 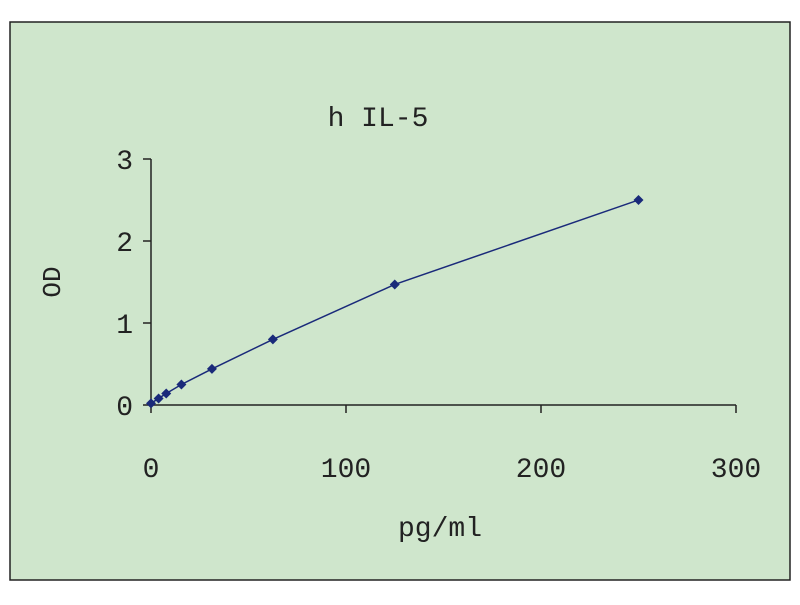 I want to click on x-tick-label: 200, so click(x=541, y=470).